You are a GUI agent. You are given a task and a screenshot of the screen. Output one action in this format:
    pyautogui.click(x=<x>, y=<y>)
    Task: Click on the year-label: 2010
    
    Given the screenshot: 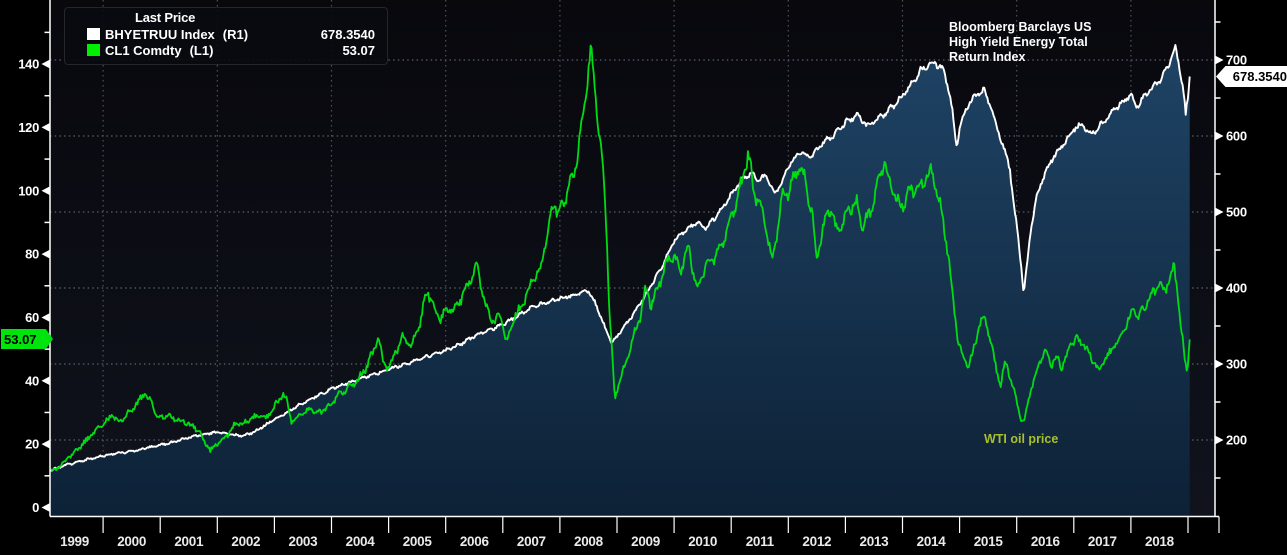 What is the action you would take?
    pyautogui.click(x=702, y=541)
    